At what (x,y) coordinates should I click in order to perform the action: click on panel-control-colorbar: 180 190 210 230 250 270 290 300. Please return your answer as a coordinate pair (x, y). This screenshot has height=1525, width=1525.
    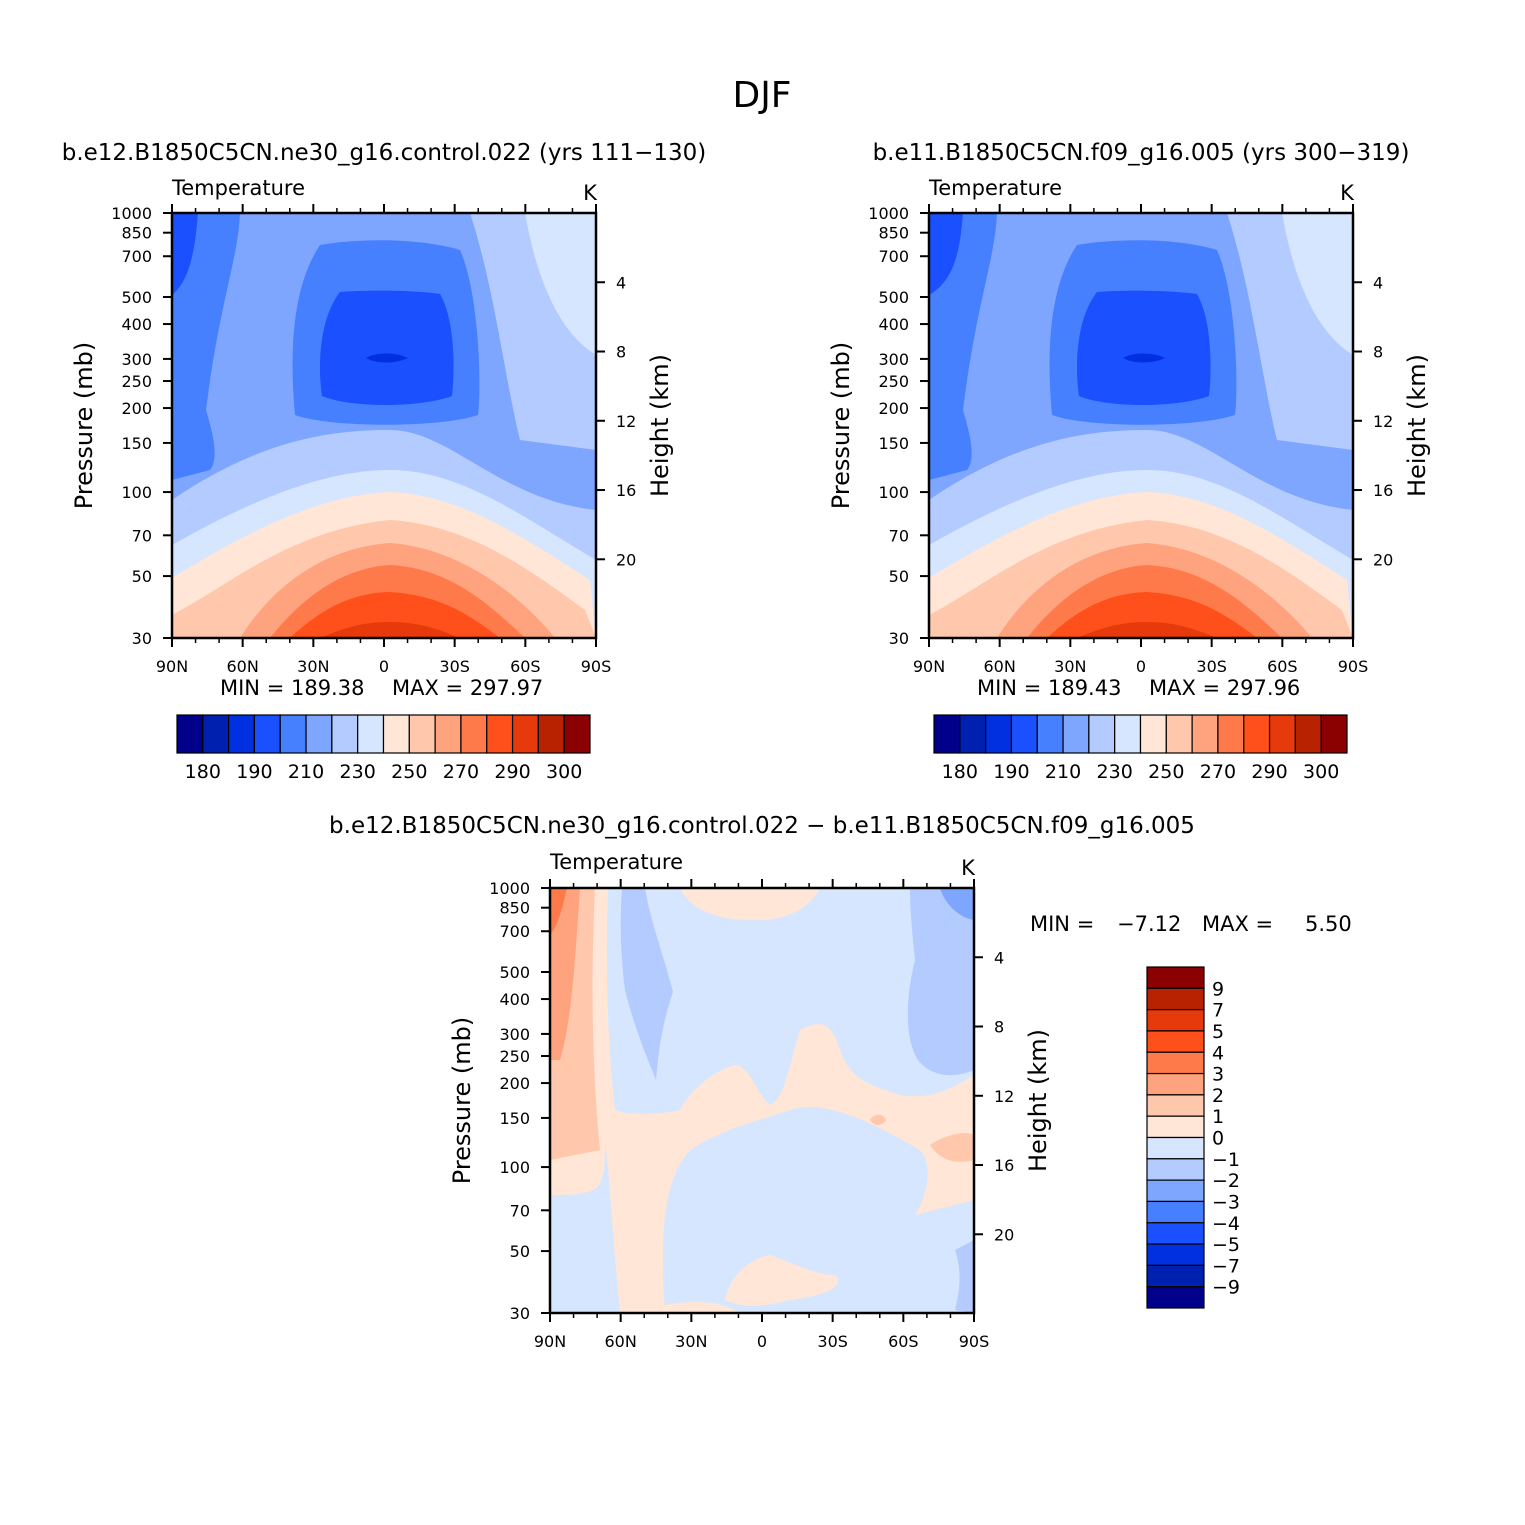
    Looking at the image, I should click on (383, 748).